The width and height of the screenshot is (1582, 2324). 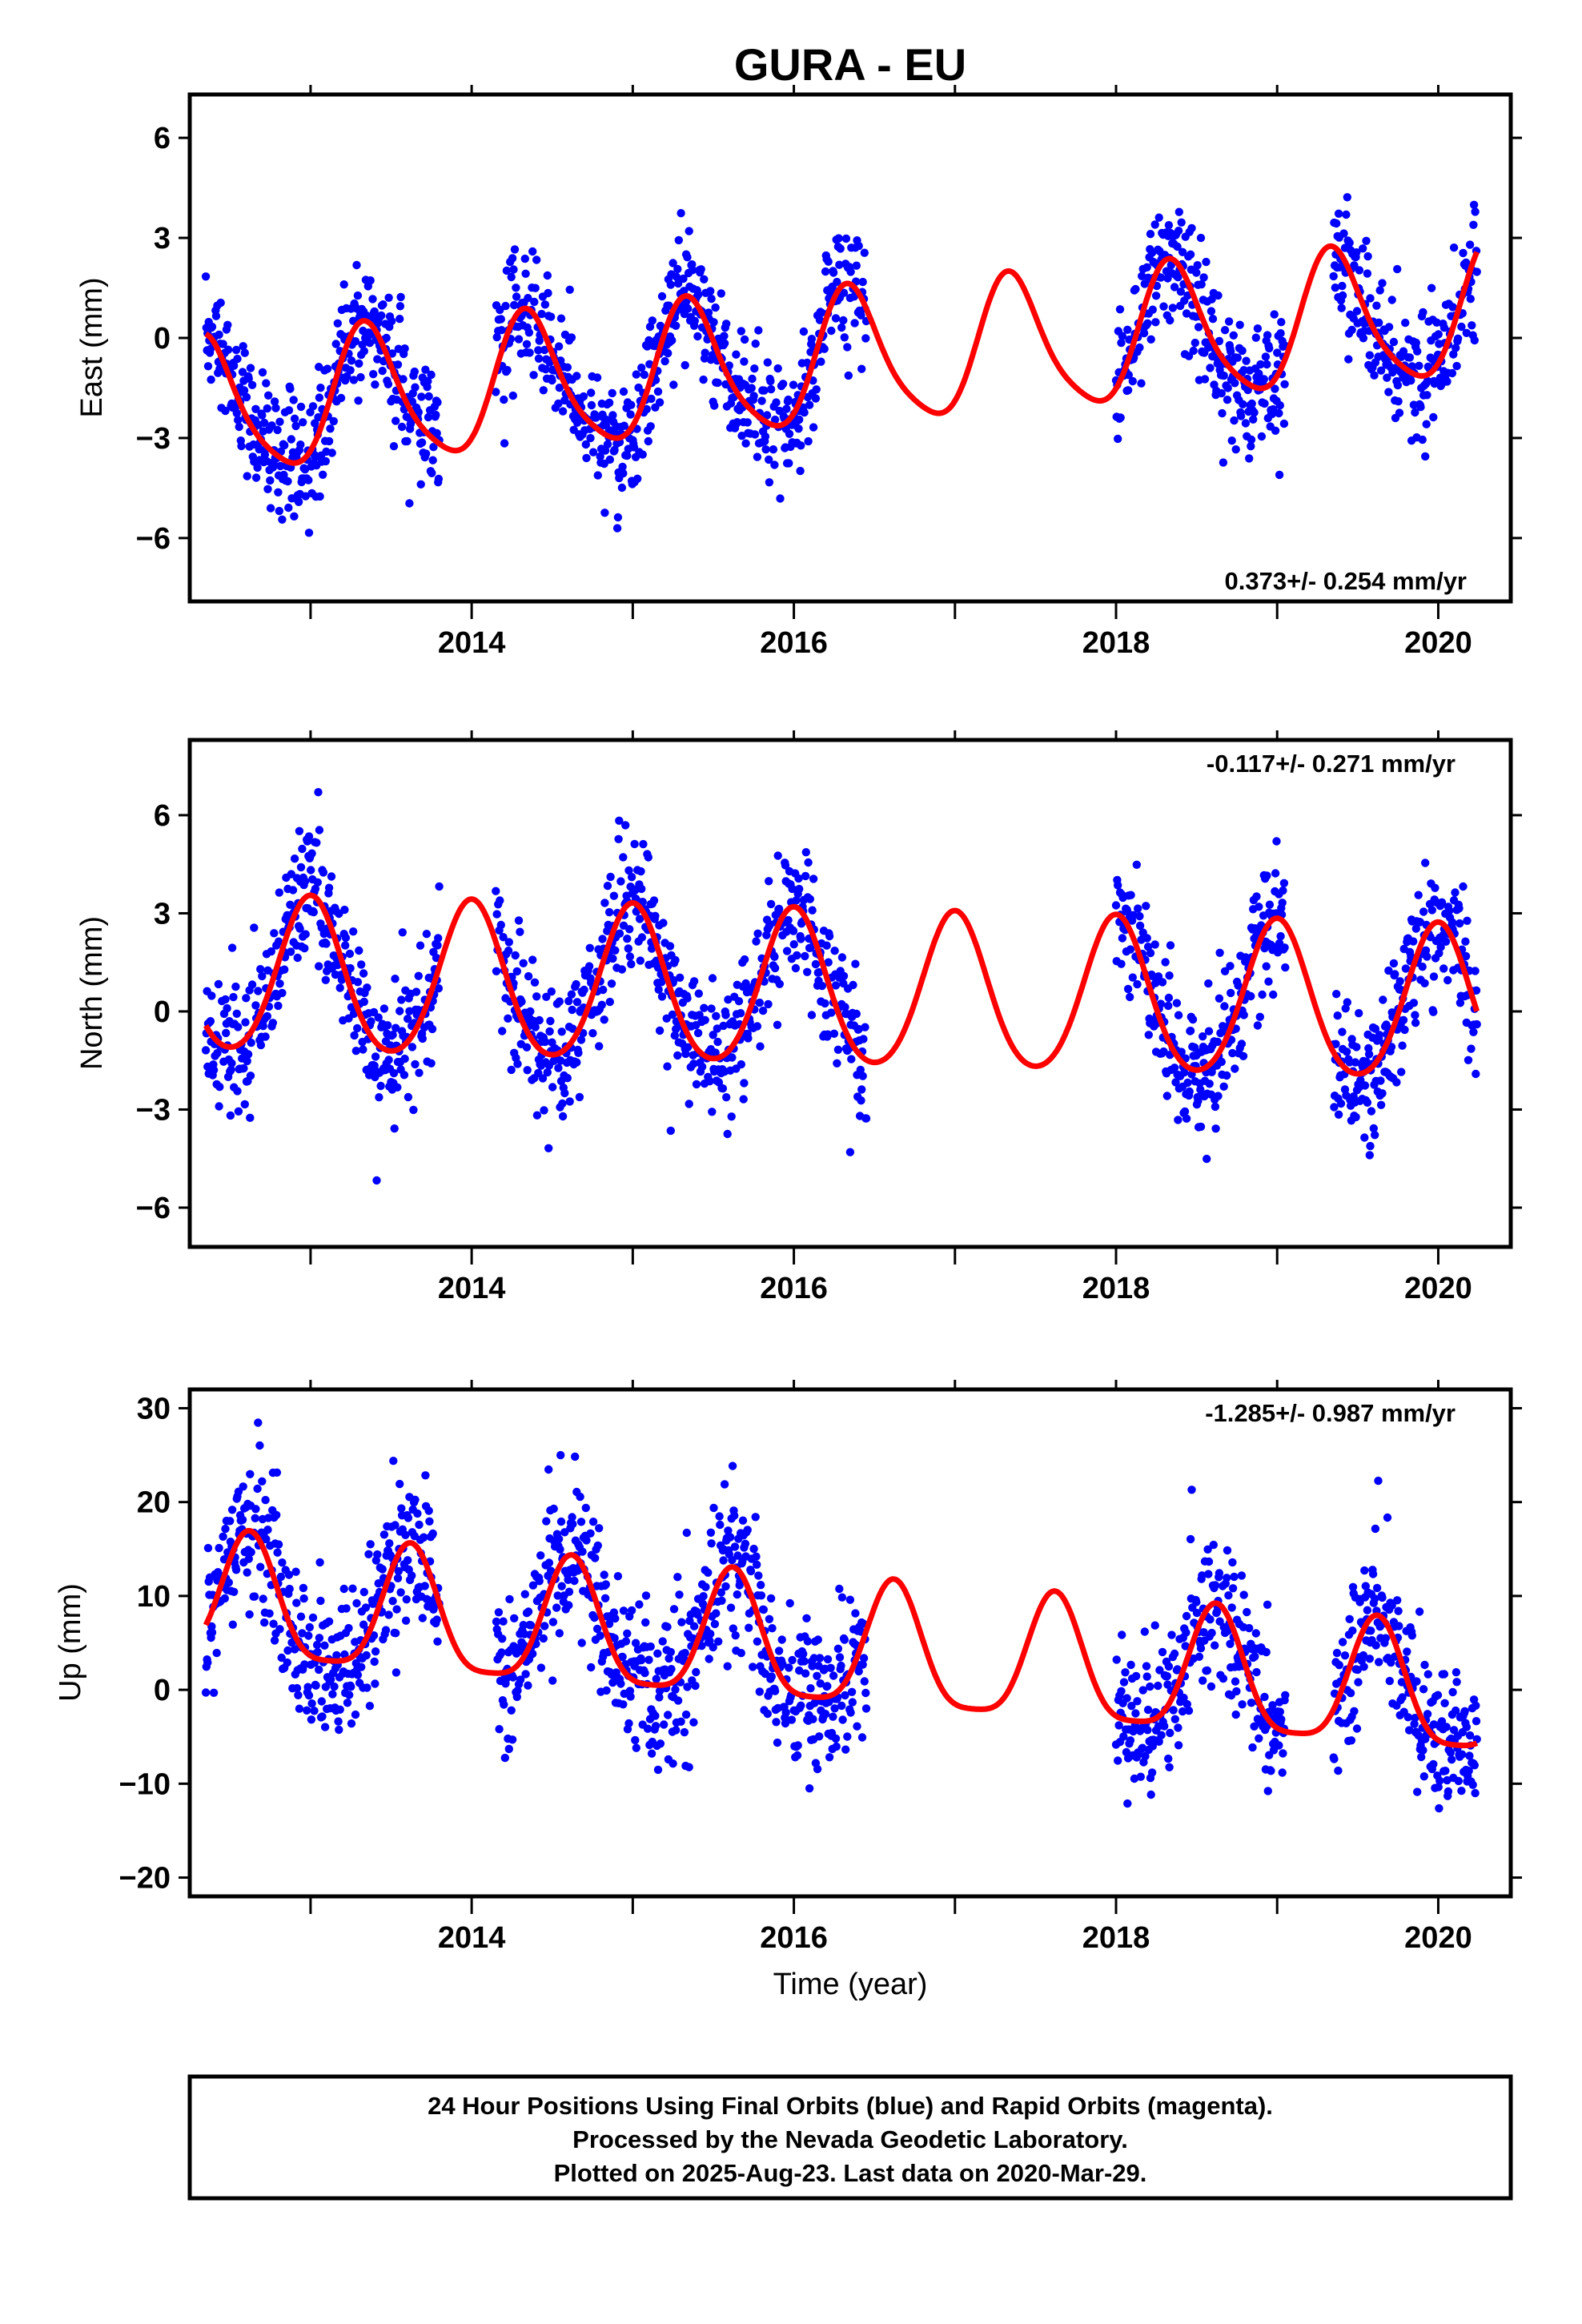 What do you see at coordinates (1331, 764) in the screenshot?
I see `north-rate-label: -0.117+/- 0.271 mm/yr` at bounding box center [1331, 764].